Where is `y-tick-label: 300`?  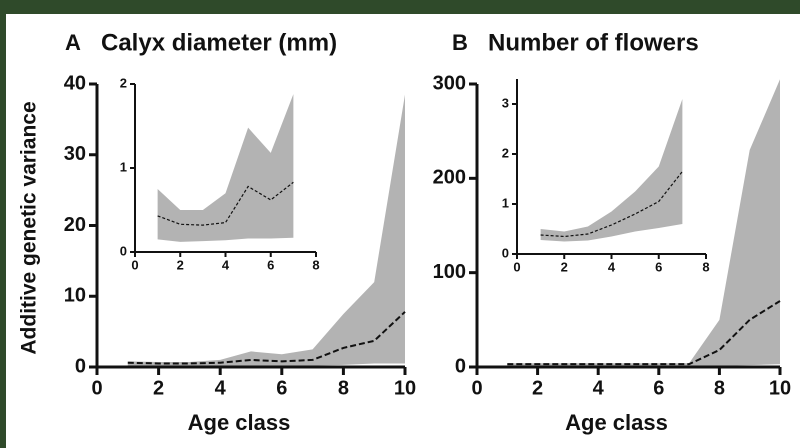
y-tick-label: 300 is located at coordinates (449, 83).